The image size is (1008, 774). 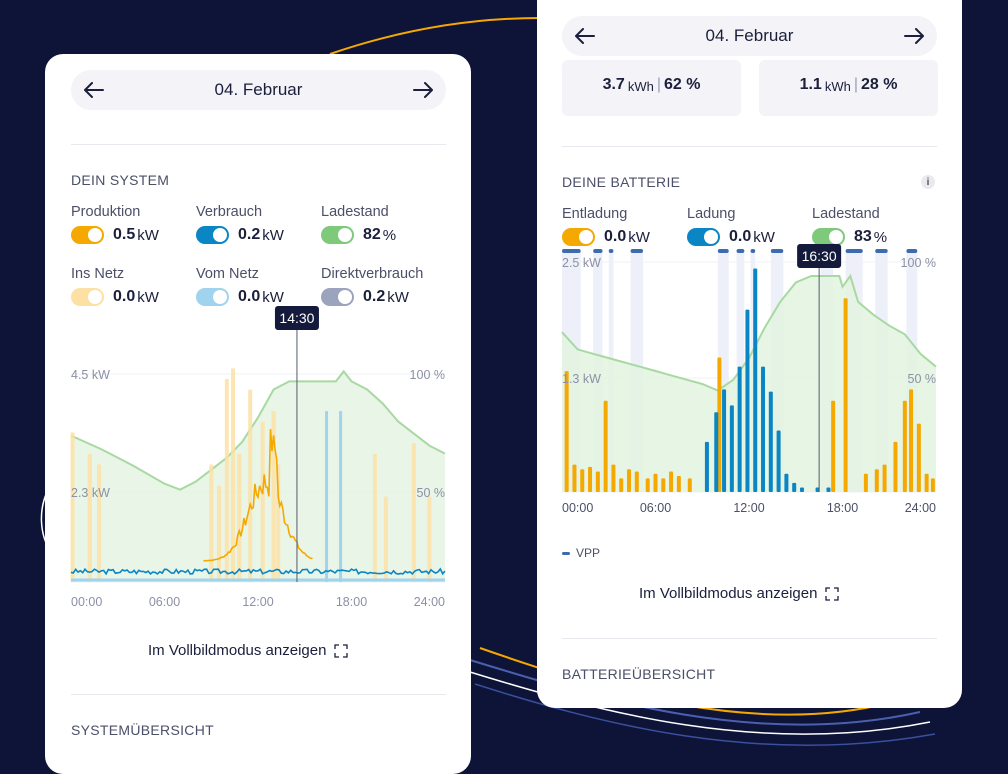 What do you see at coordinates (639, 674) in the screenshot?
I see `overview-title: BATTERIEÜBERSICHT` at bounding box center [639, 674].